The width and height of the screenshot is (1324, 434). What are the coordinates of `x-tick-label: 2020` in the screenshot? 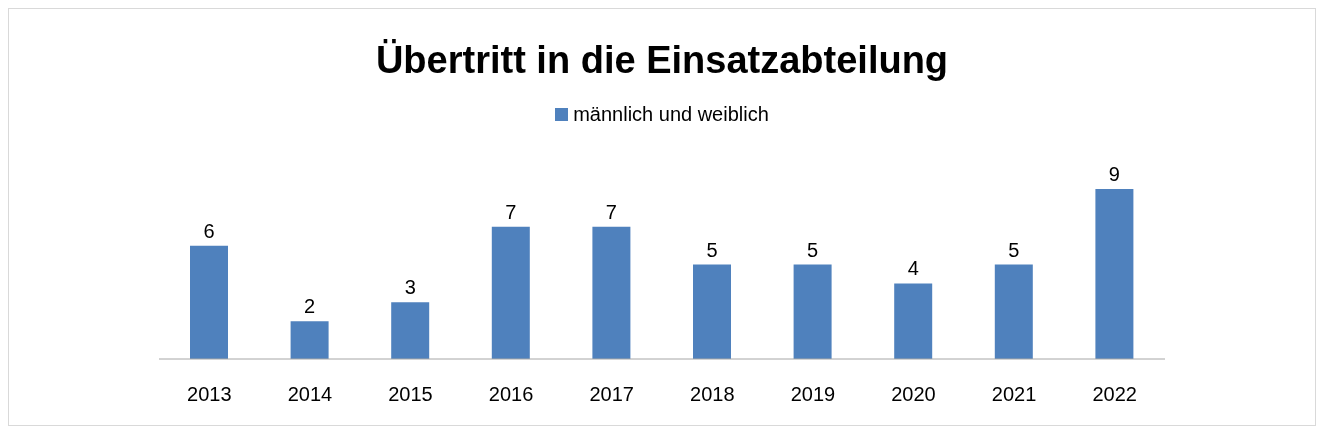 It's located at (913, 394).